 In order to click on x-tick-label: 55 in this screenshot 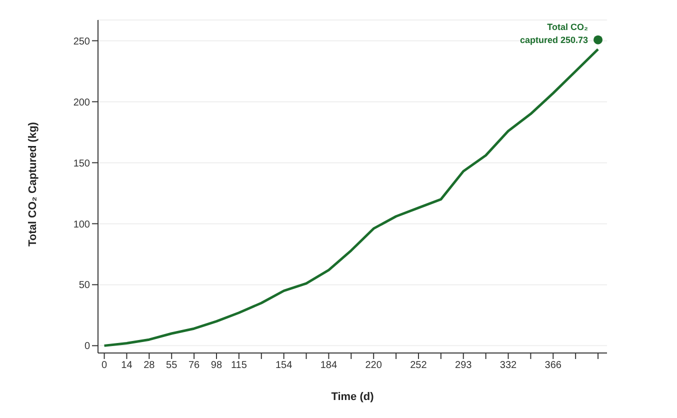, I will do `click(172, 366)`.